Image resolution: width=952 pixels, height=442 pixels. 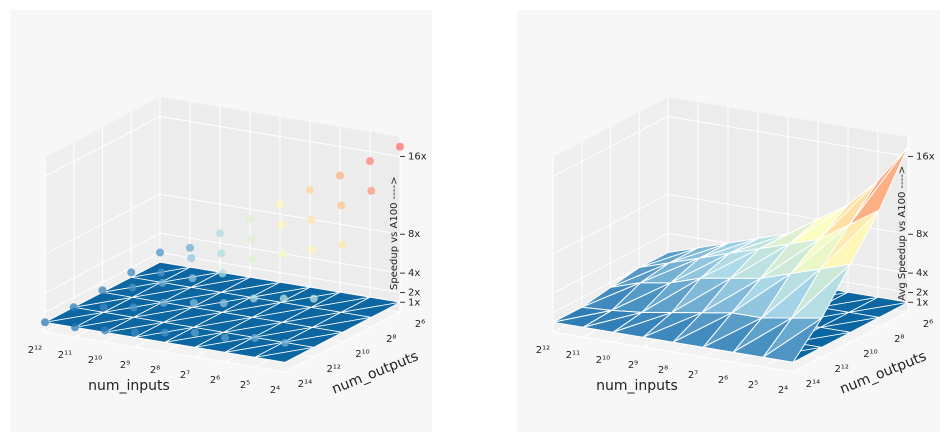 What do you see at coordinates (902, 233) in the screenshot?
I see `z-axis-title: Avg Speedup vs A100 ---->` at bounding box center [902, 233].